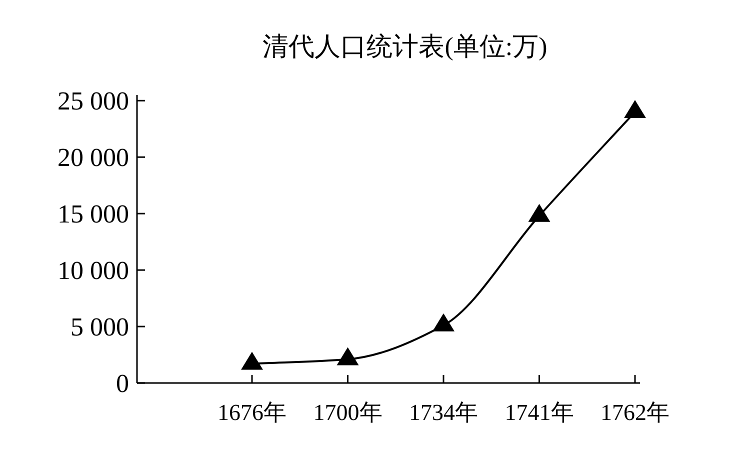 Image resolution: width=730 pixels, height=452 pixels. What do you see at coordinates (93, 271) in the screenshot?
I see `y-tick-label: 10 000` at bounding box center [93, 271].